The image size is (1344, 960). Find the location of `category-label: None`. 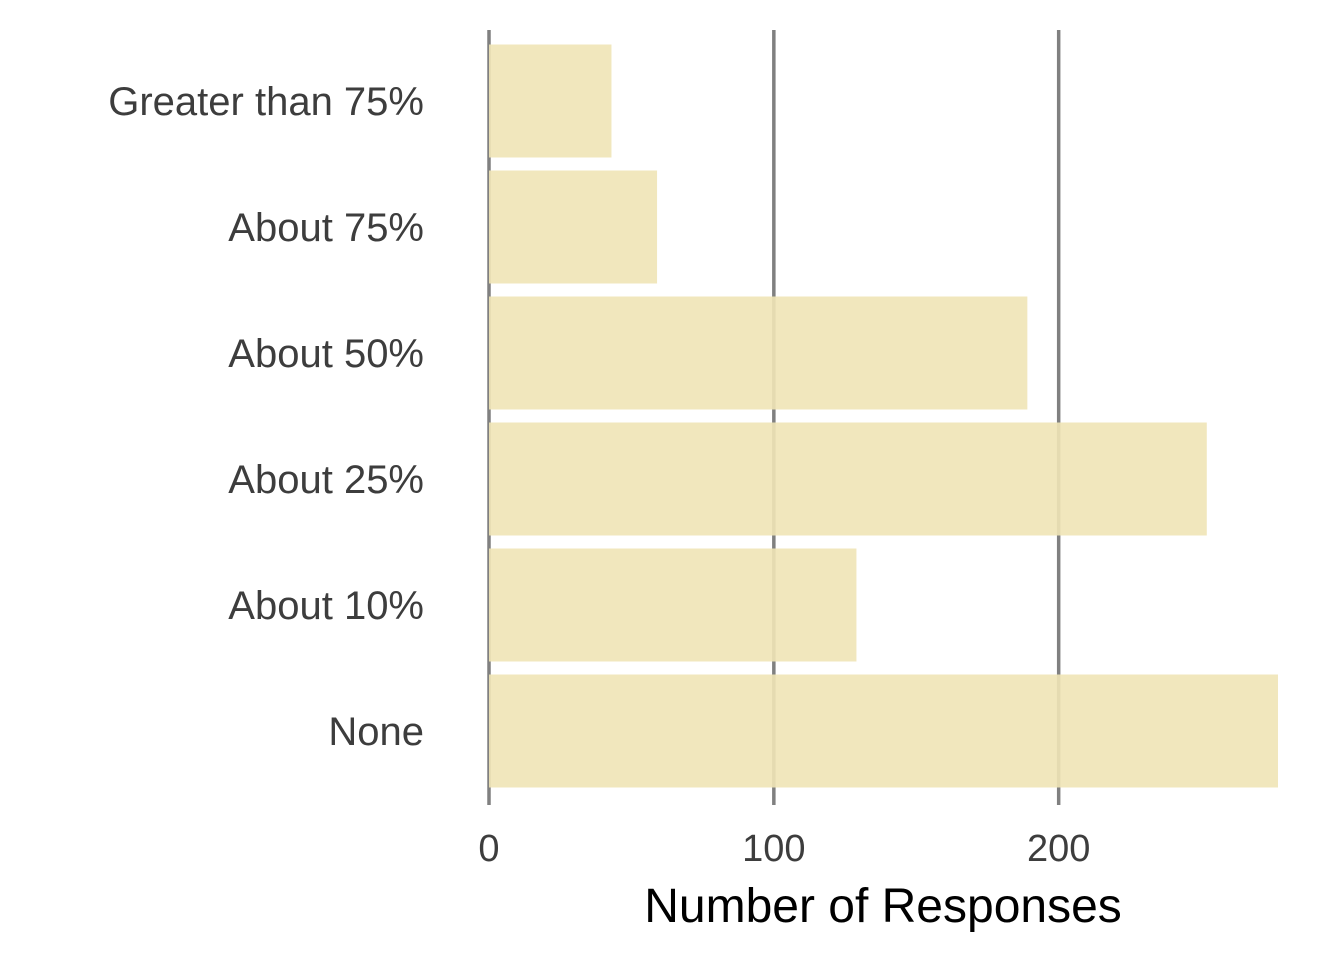

category-label: None is located at coordinates (376, 732).